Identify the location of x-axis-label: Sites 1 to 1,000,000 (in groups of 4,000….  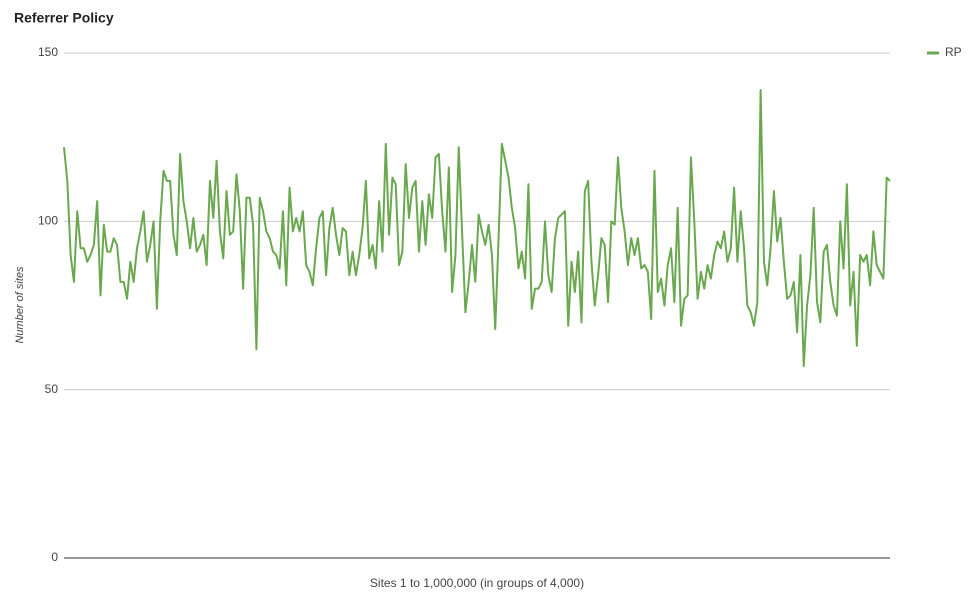
(477, 583).